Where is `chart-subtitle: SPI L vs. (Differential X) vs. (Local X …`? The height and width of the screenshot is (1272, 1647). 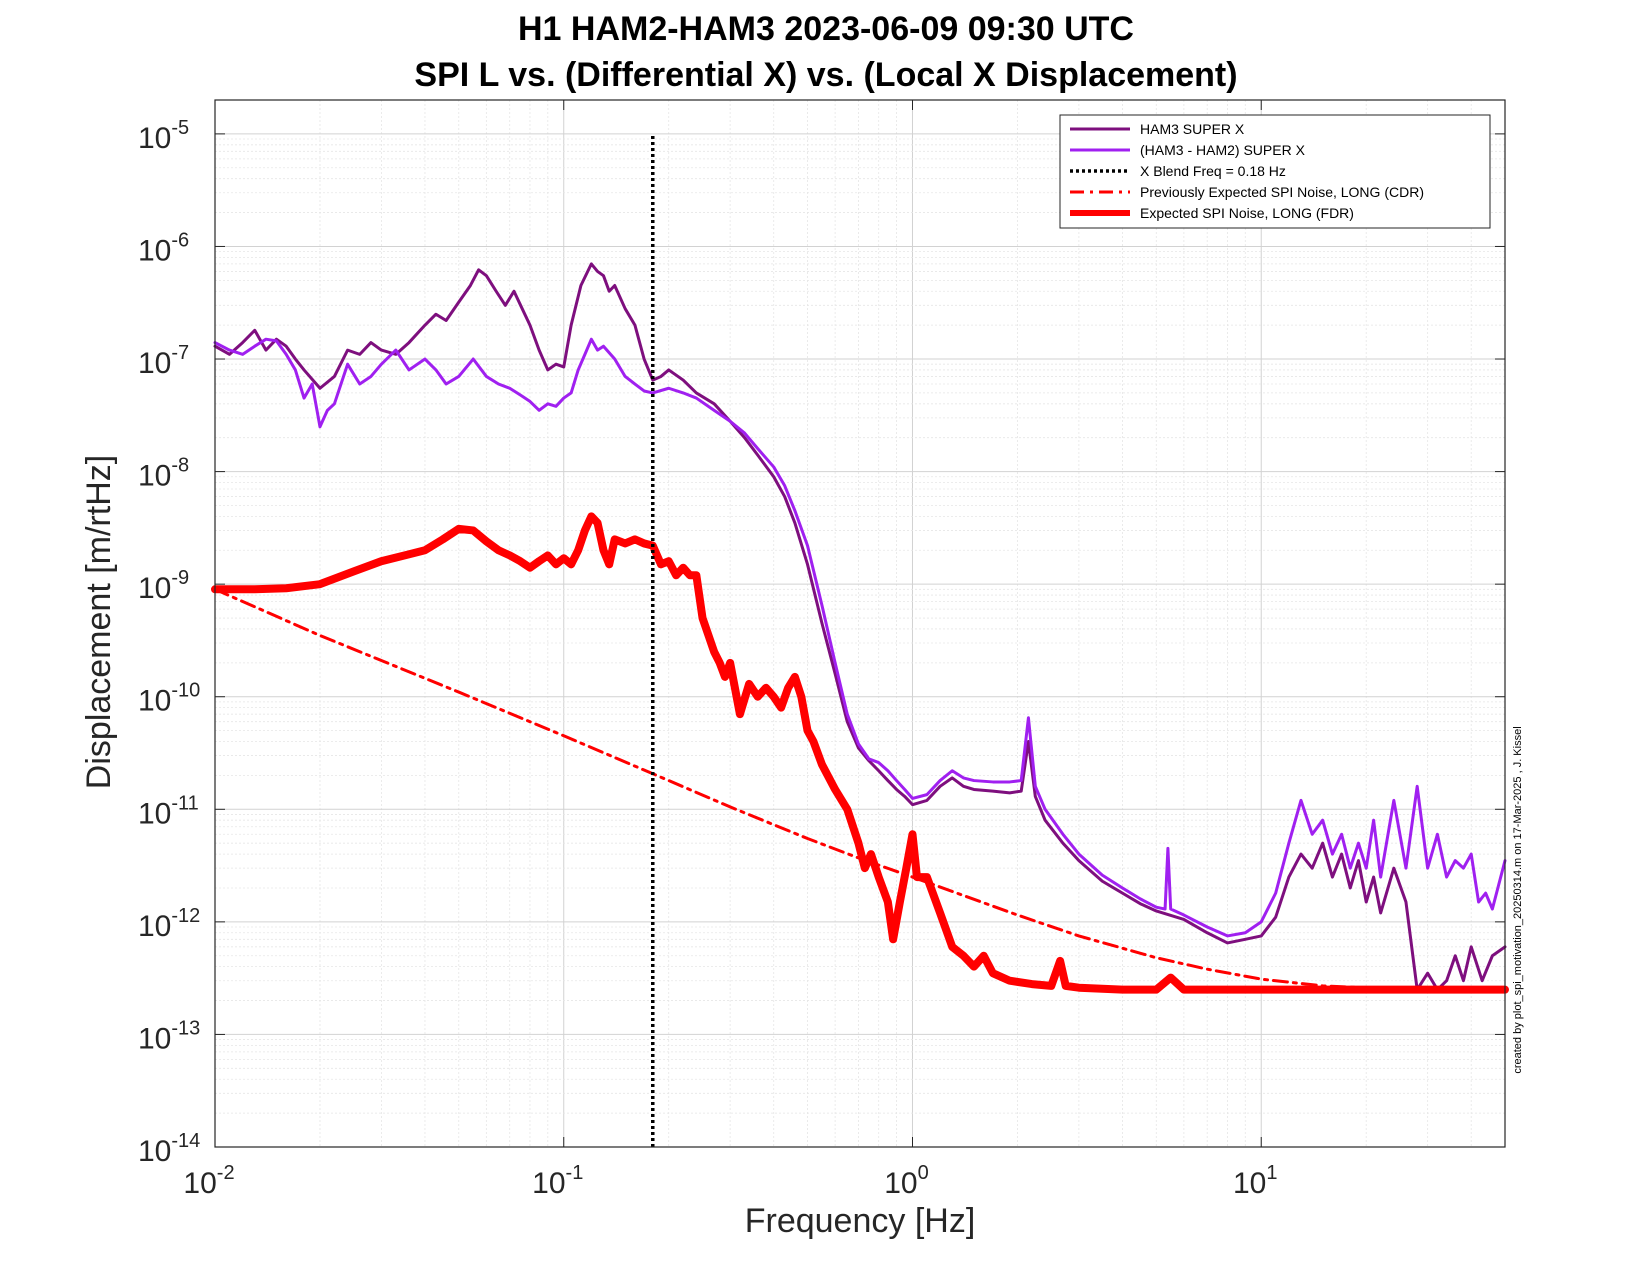 chart-subtitle: SPI L vs. (Differential X) vs. (Local X … is located at coordinates (825, 75).